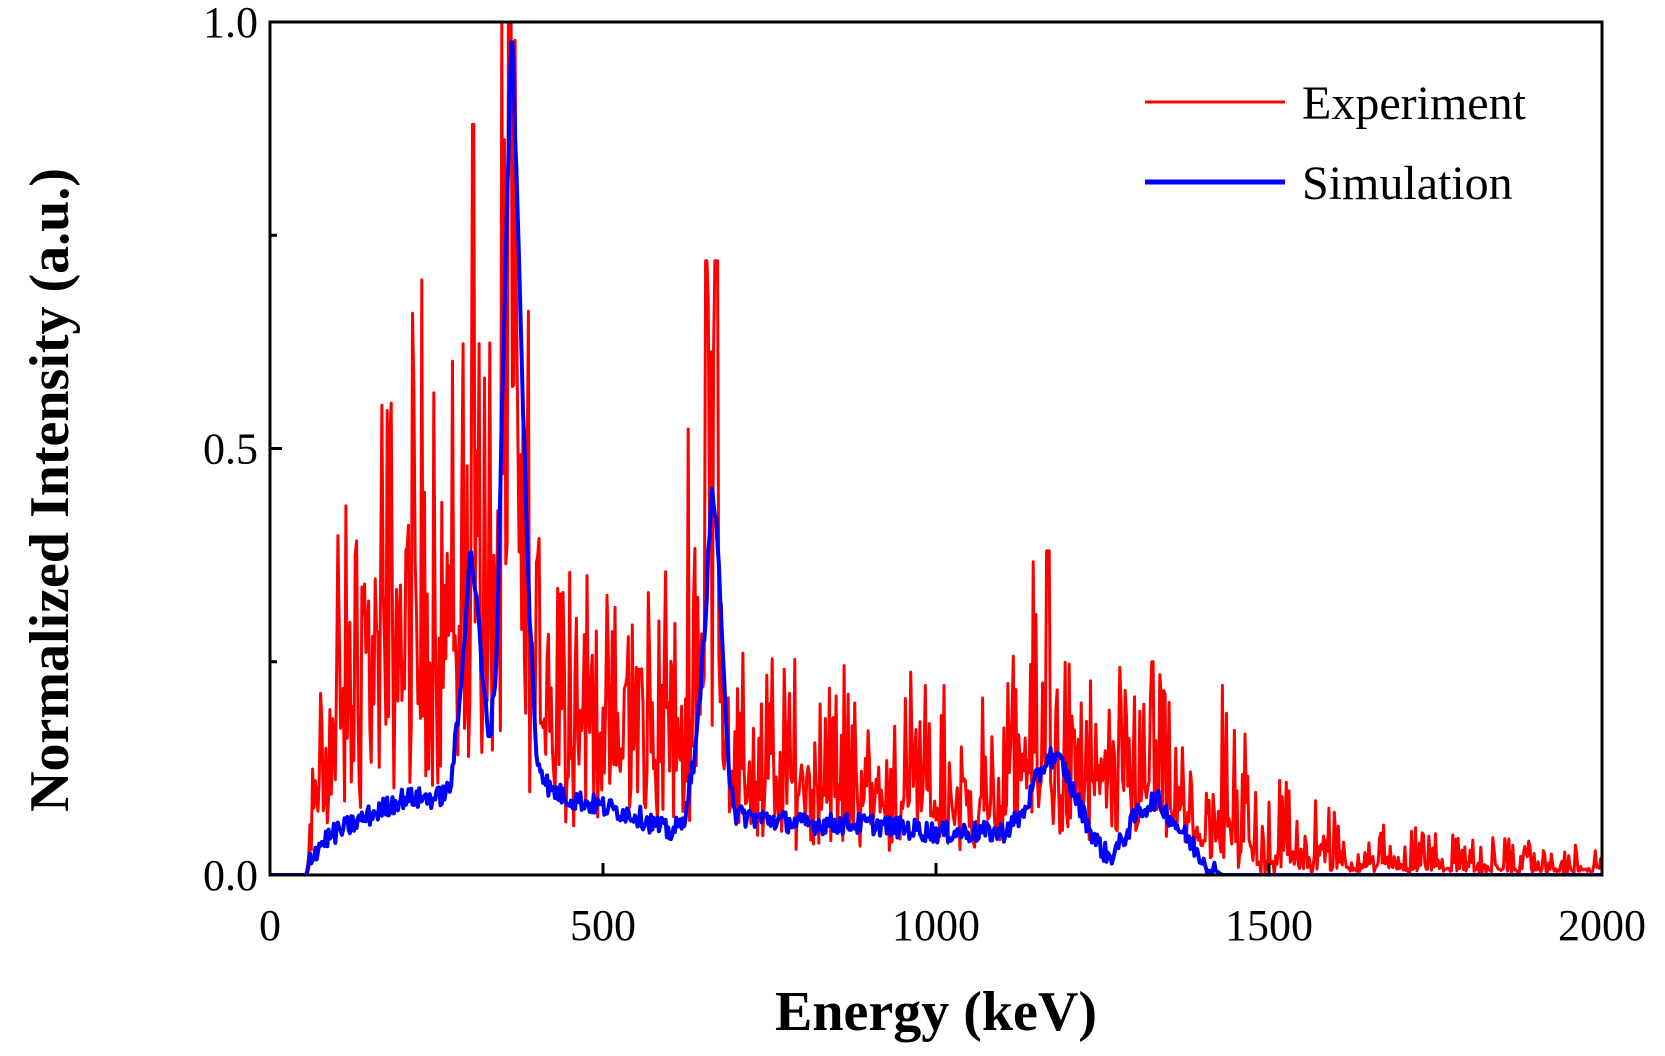 Image resolution: width=1665 pixels, height=1056 pixels. Describe the element at coordinates (230, 449) in the screenshot. I see `y-tick-label: 0.5` at that location.